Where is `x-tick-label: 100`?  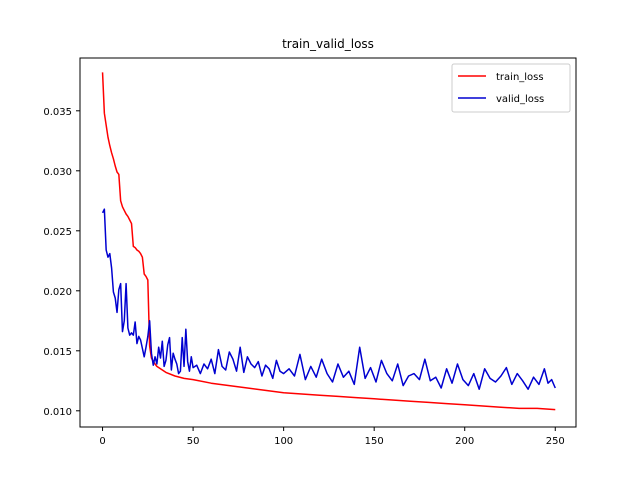 x-tick-label: 100 is located at coordinates (283, 441).